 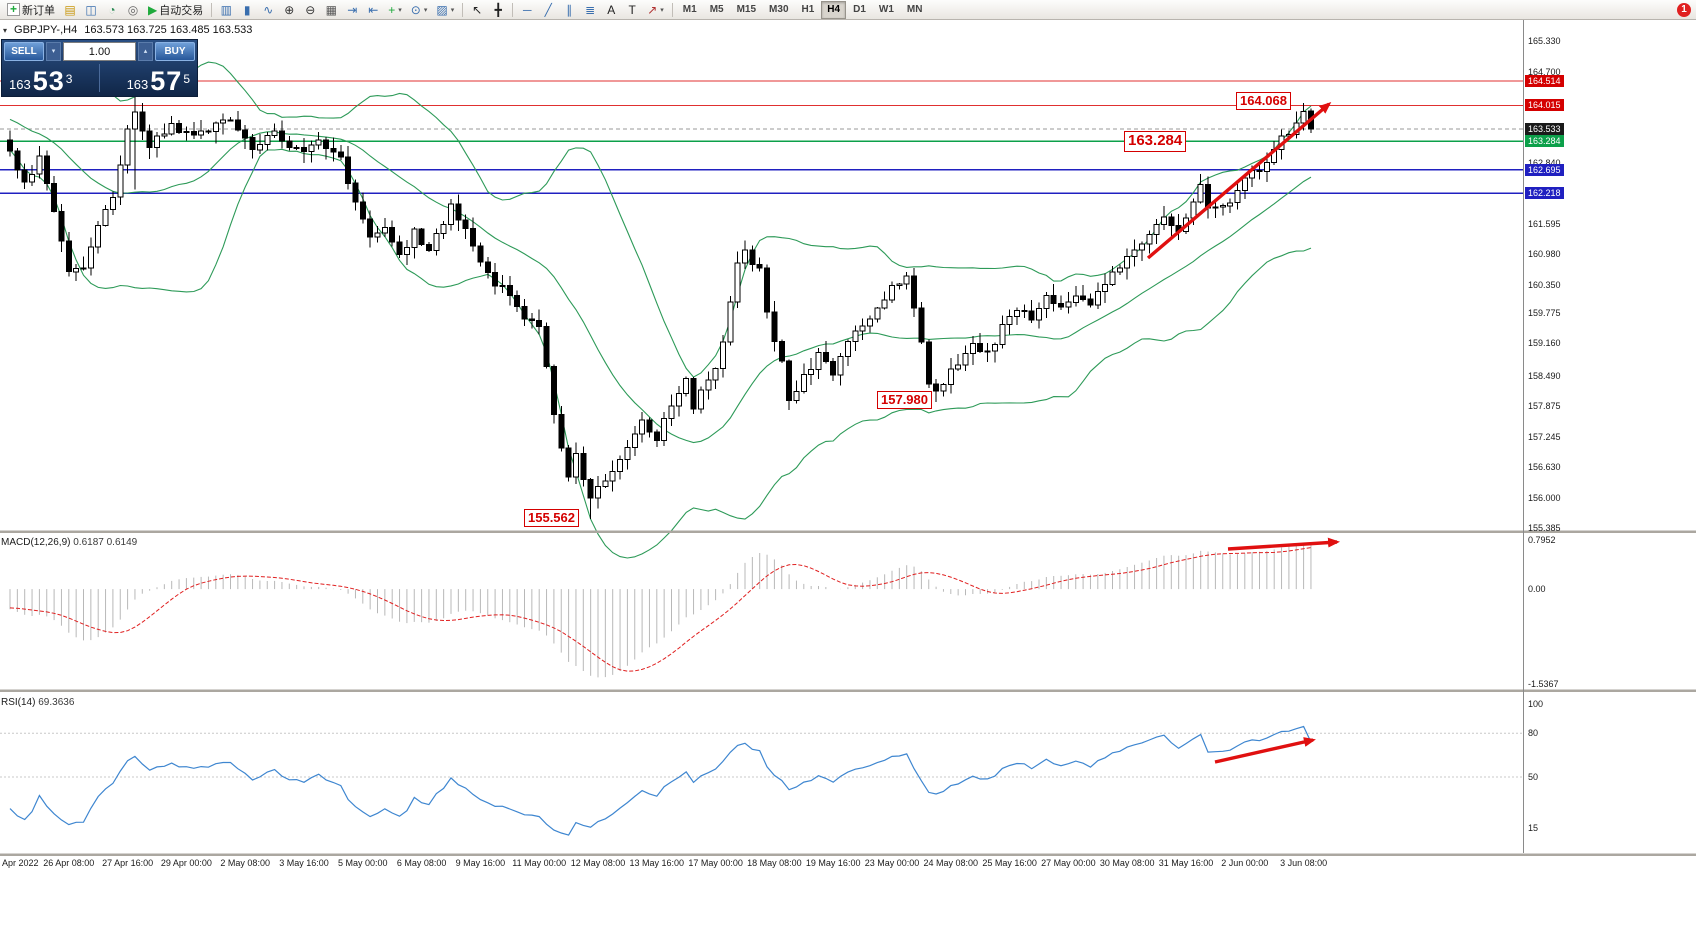 I want to click on fibonacci-button: ≣, so click(x=590, y=10).